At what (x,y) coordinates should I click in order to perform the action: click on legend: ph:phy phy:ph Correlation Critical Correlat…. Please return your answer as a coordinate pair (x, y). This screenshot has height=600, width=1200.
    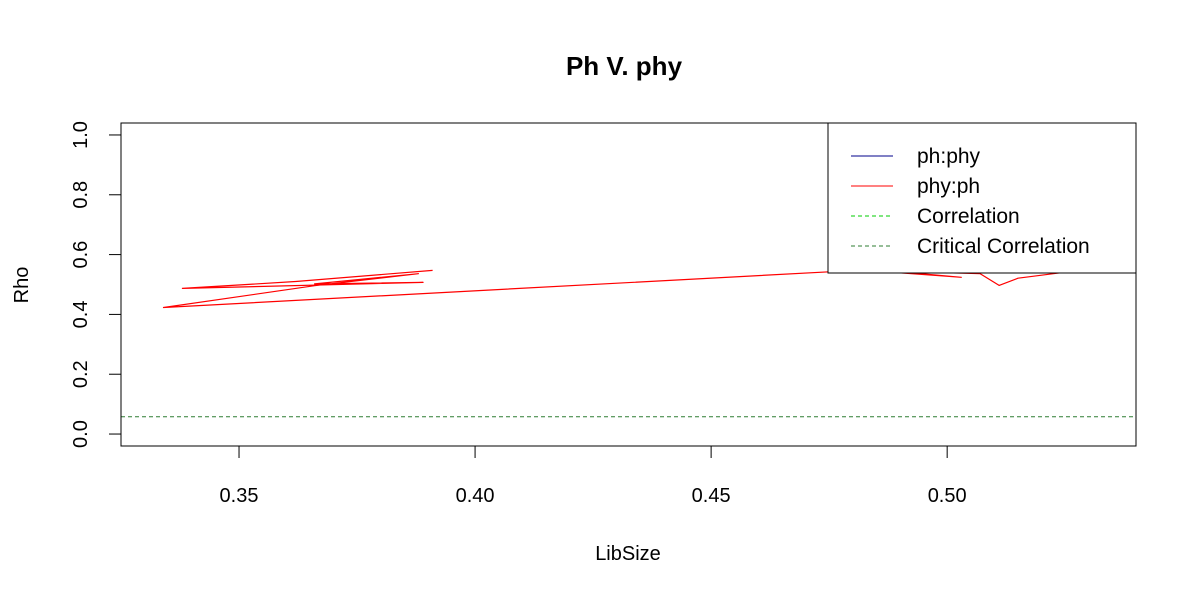
    Looking at the image, I should click on (982, 198).